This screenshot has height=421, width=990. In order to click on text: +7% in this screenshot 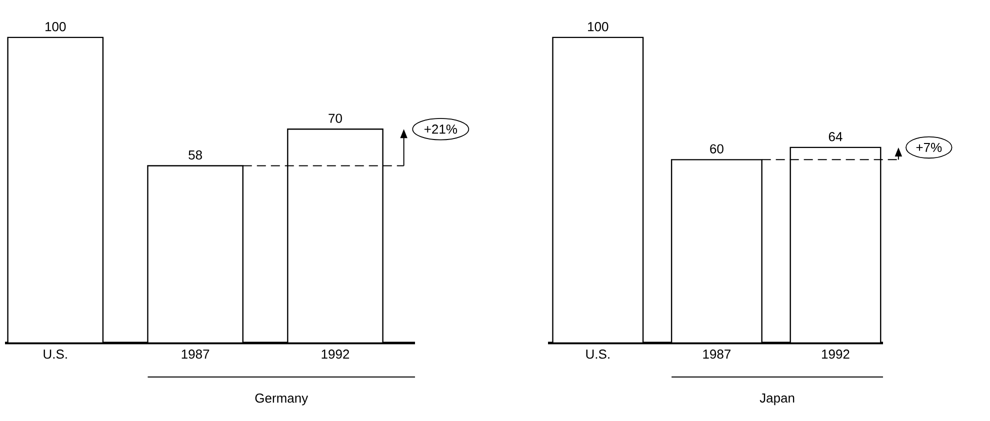, I will do `click(929, 147)`.